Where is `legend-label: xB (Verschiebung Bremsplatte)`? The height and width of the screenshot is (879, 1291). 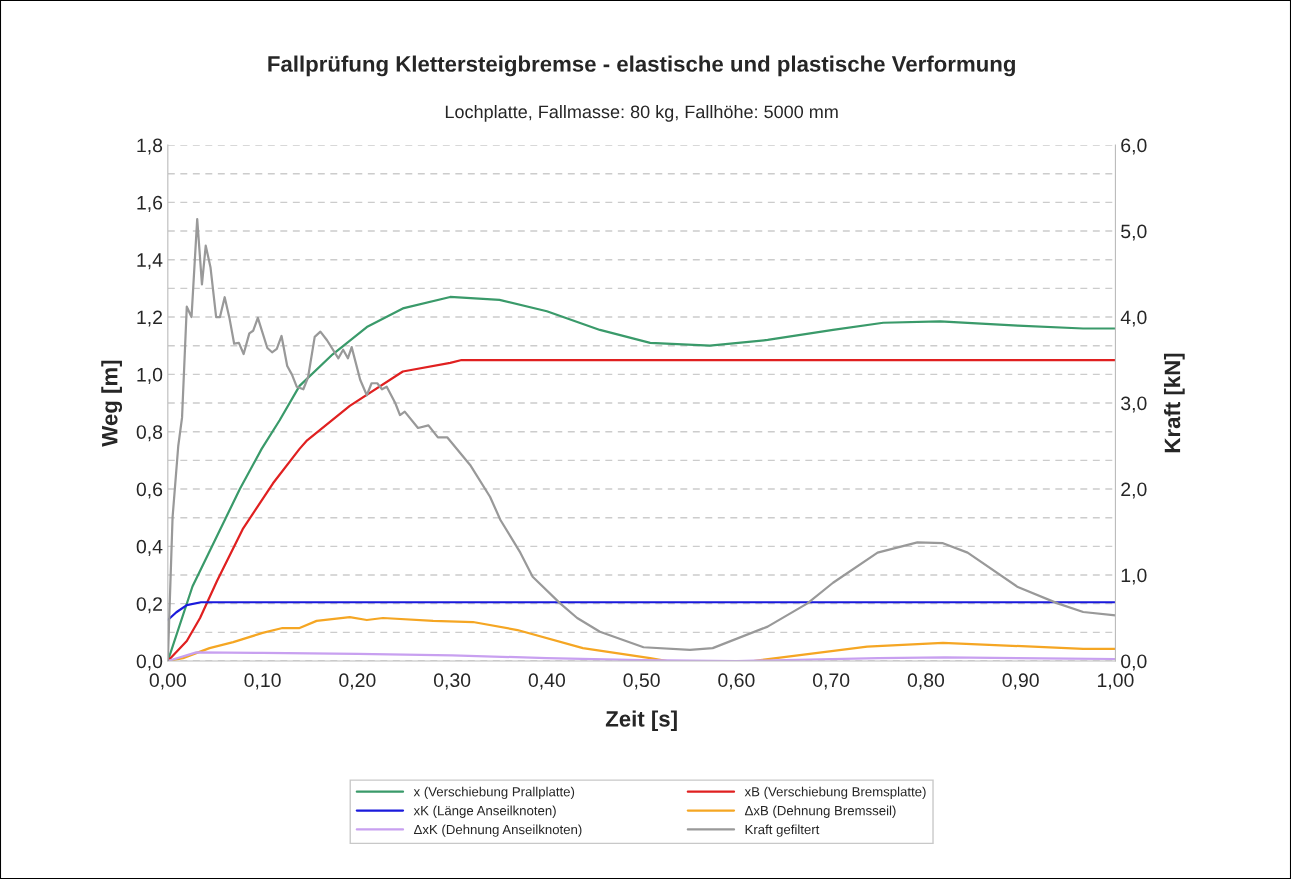 legend-label: xB (Verschiebung Bremsplatte) is located at coordinates (835, 793).